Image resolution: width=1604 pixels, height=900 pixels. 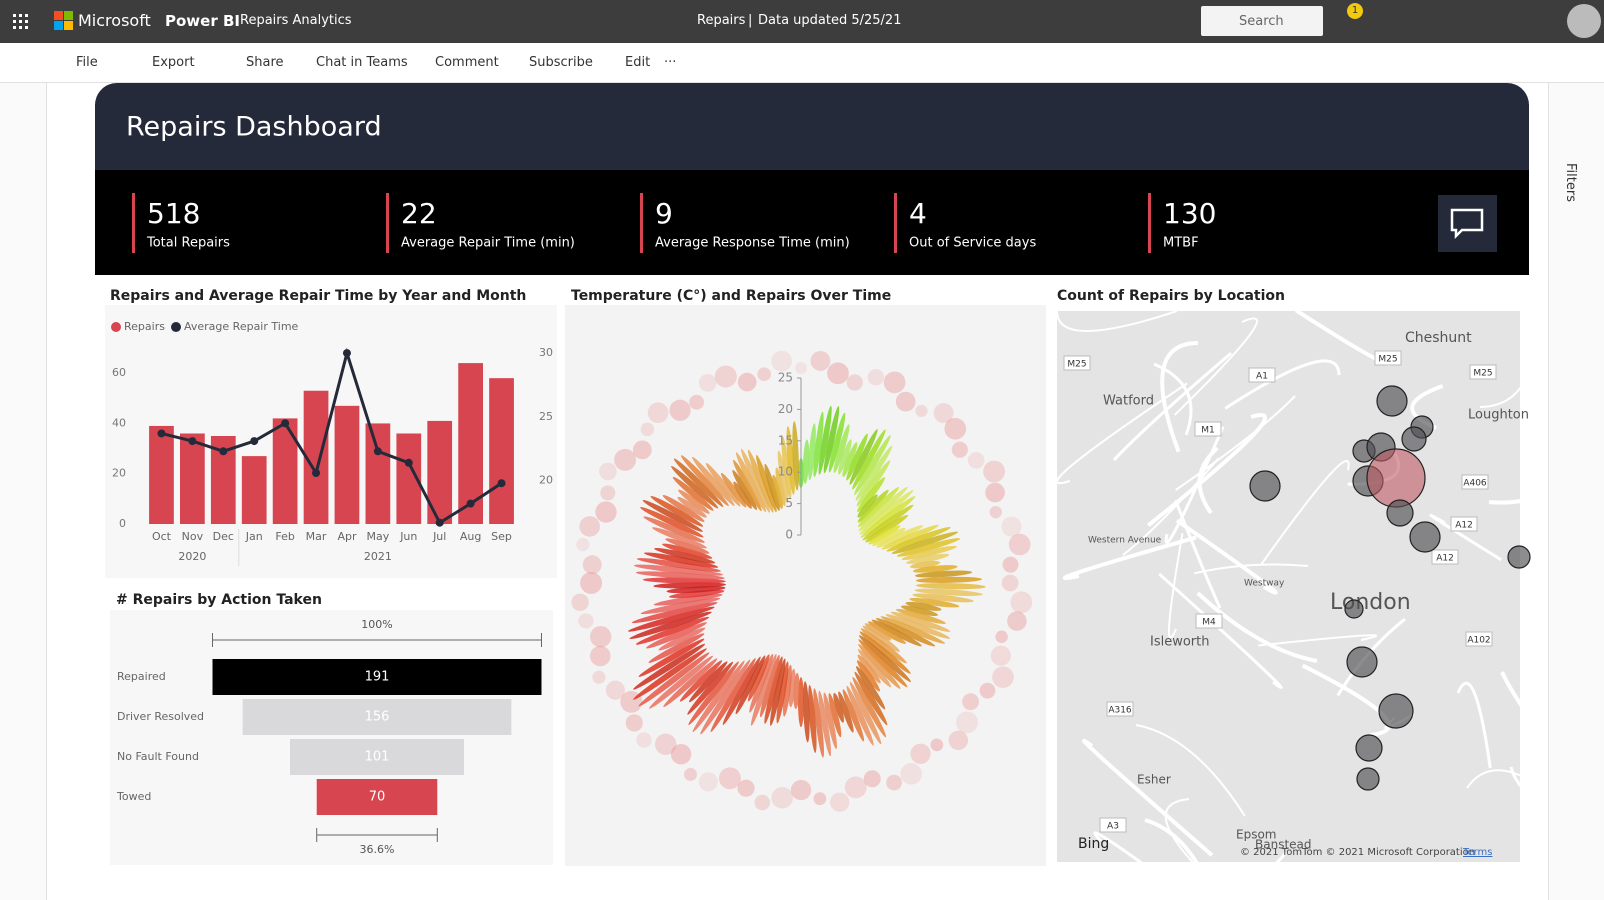 I want to click on map-terms: Terms, so click(x=1477, y=852).